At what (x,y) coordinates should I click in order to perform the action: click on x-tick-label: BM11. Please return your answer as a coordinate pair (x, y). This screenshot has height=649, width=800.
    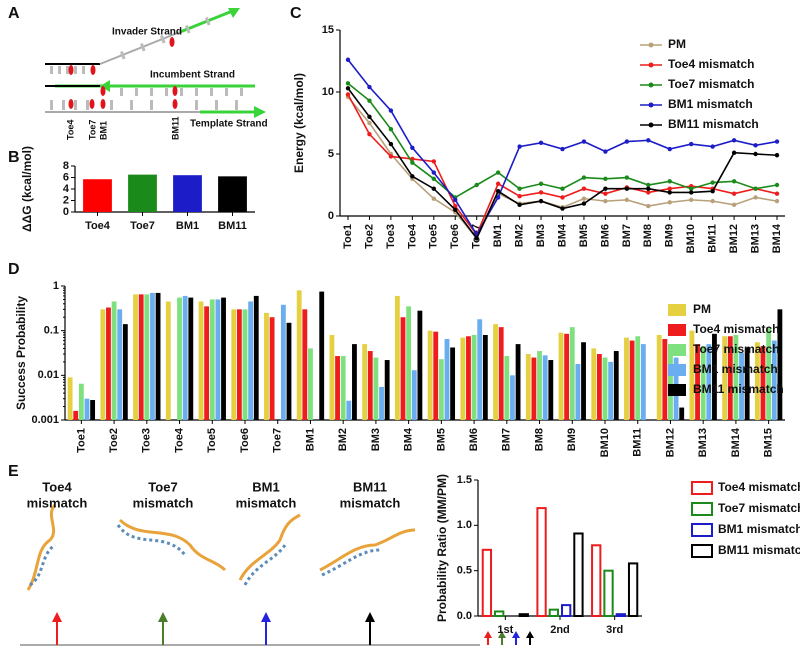
    Looking at the image, I should click on (232, 226).